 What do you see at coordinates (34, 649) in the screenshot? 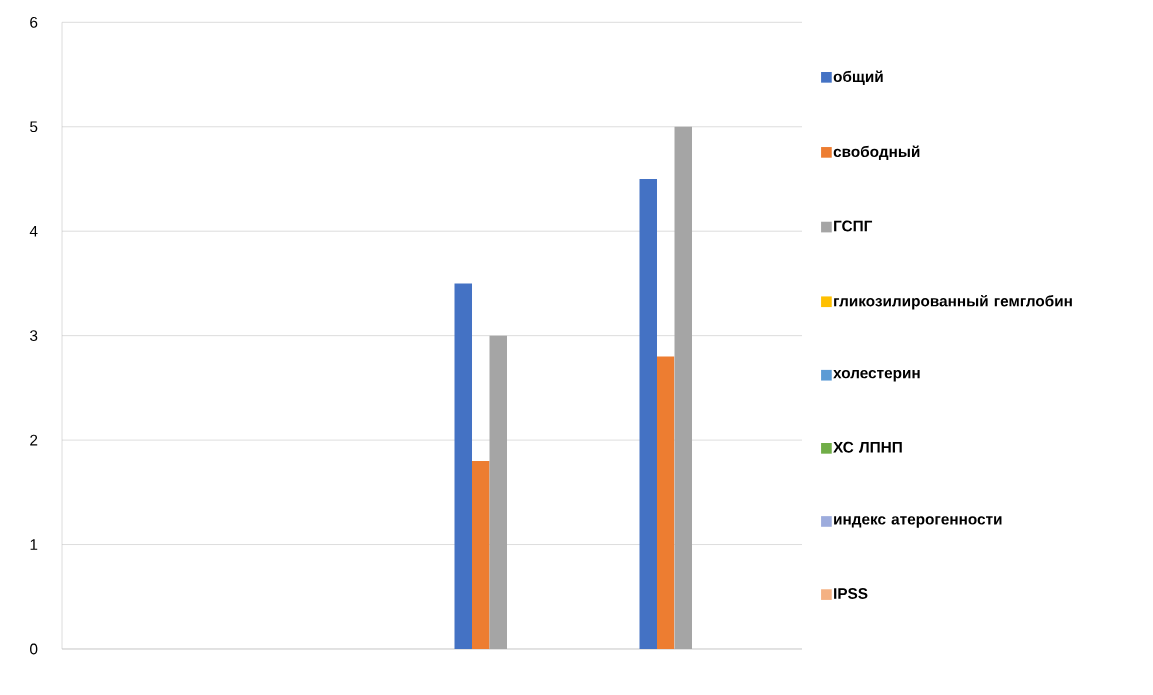
I see `y-tick-label: 0` at bounding box center [34, 649].